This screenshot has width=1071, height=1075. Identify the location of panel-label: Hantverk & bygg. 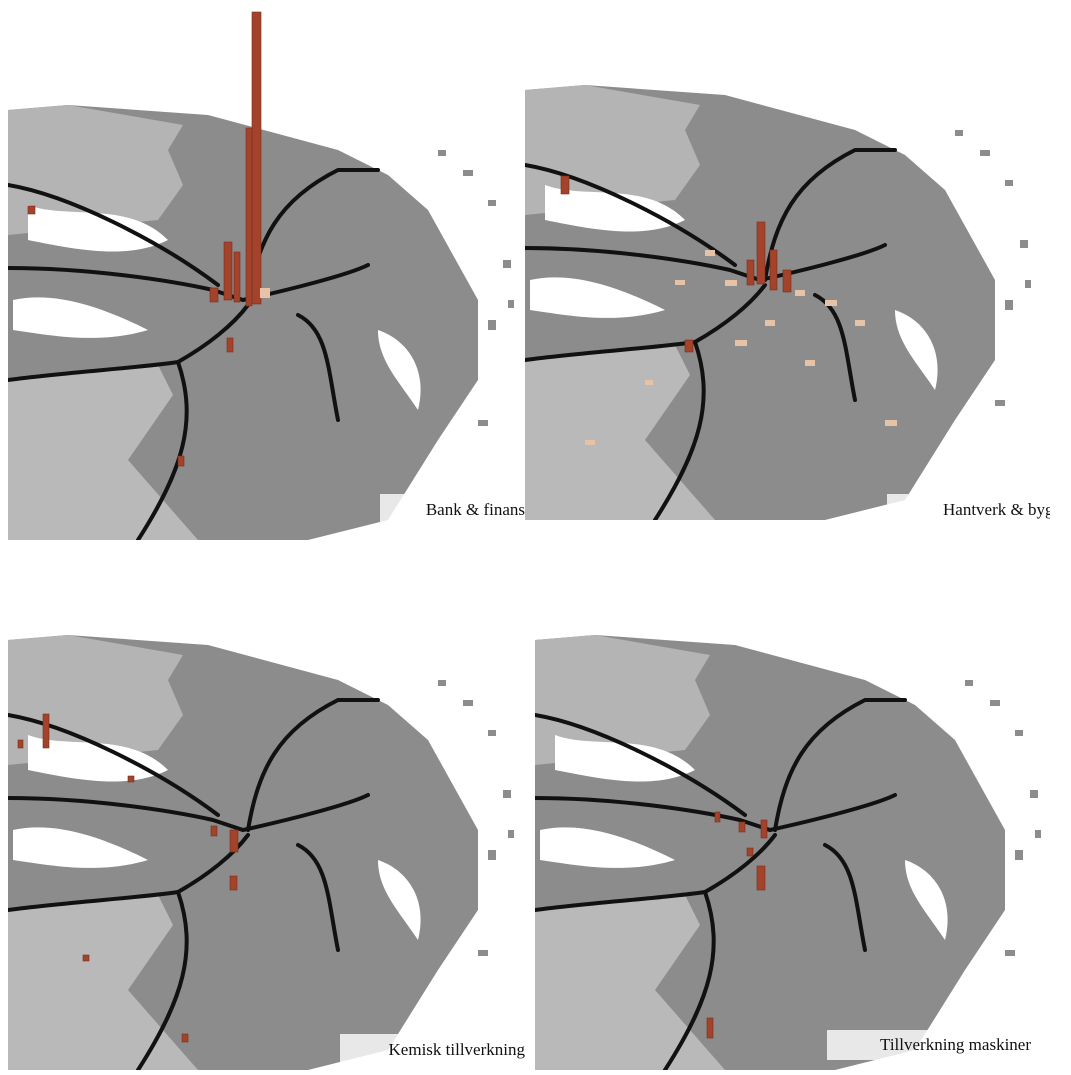
(1002, 509).